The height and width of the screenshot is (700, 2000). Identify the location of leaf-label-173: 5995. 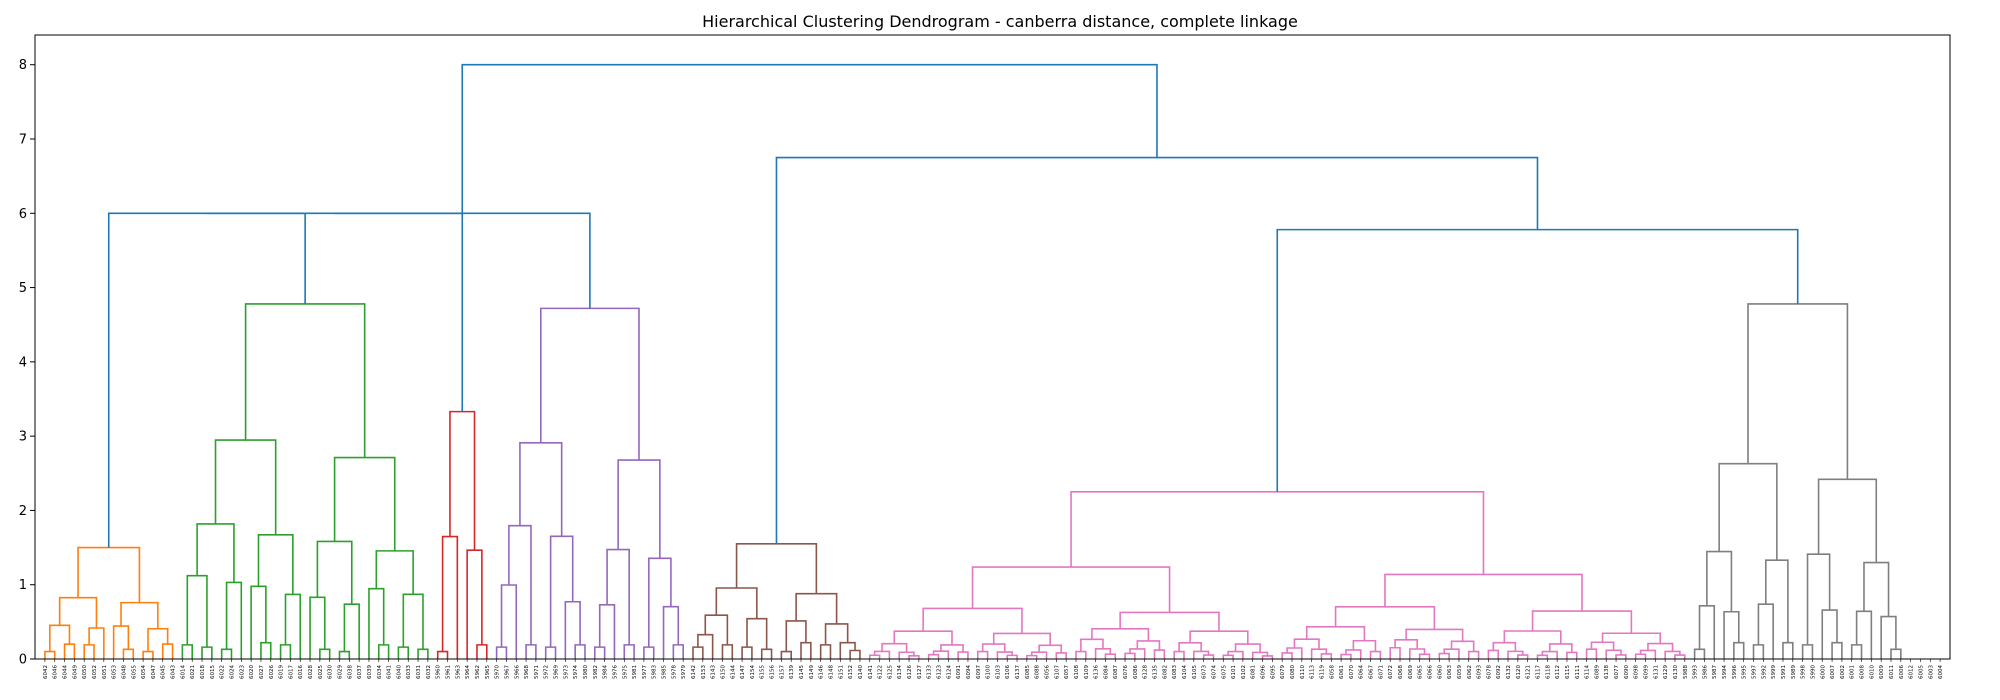
(1745, 672).